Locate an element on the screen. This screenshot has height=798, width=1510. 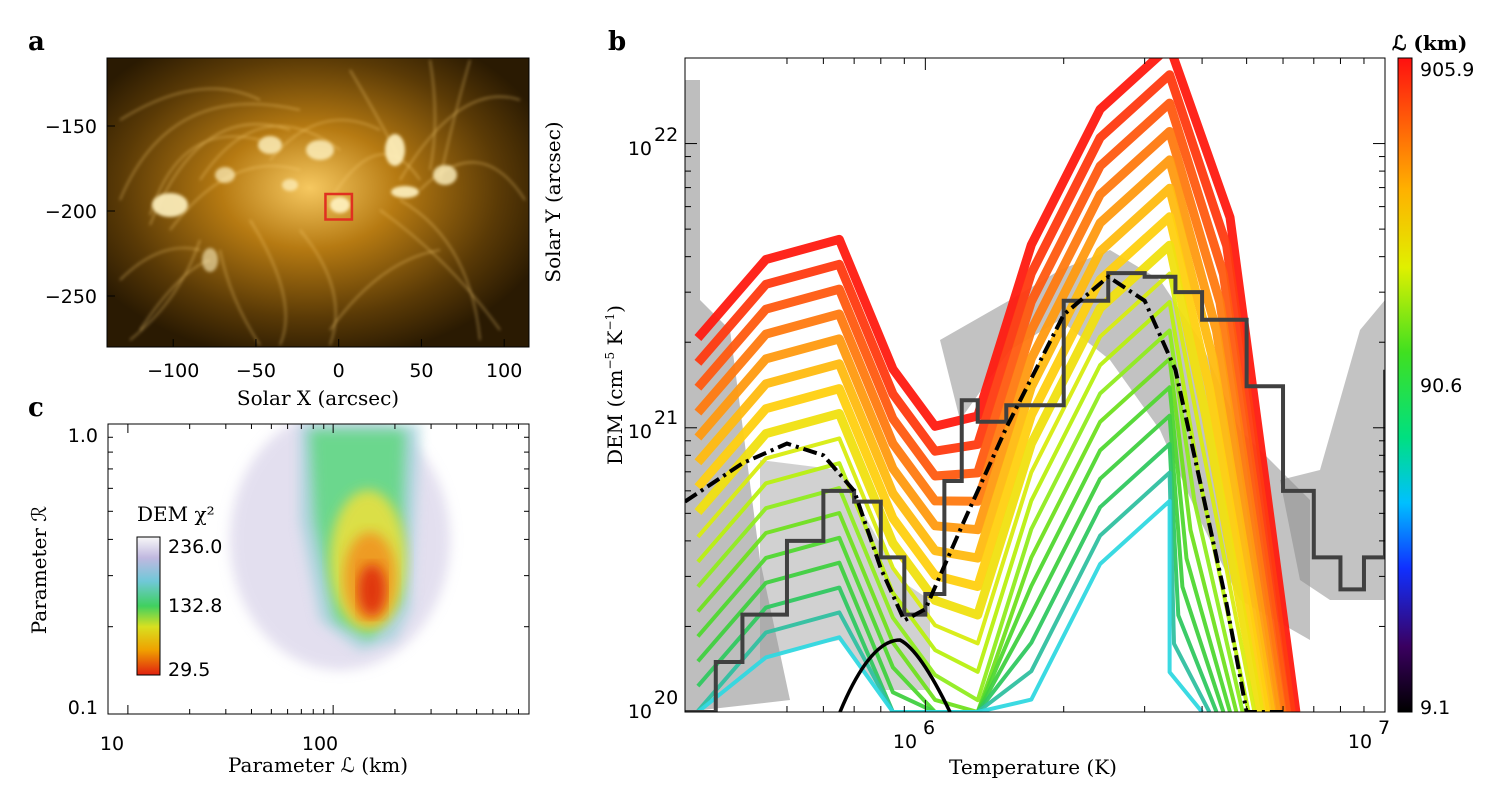
panel-b-ytick-1e22: 10 22 is located at coordinates (653, 142).